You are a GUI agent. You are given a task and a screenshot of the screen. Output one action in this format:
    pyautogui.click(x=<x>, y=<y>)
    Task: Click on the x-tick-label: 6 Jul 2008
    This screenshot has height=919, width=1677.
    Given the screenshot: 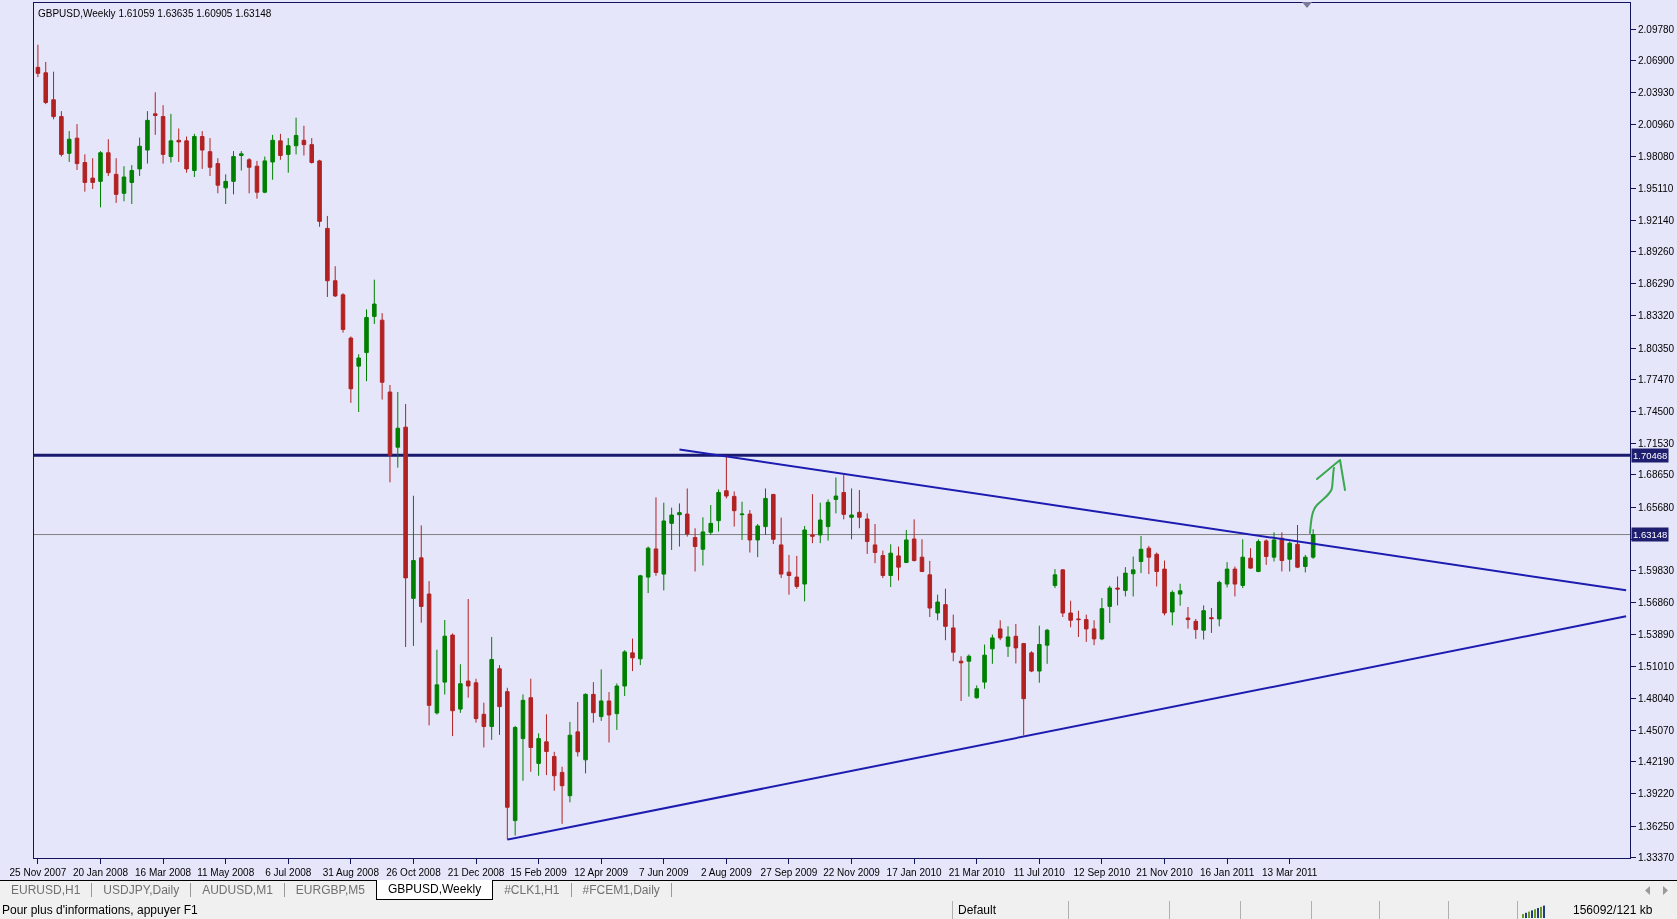 What is the action you would take?
    pyautogui.click(x=288, y=872)
    